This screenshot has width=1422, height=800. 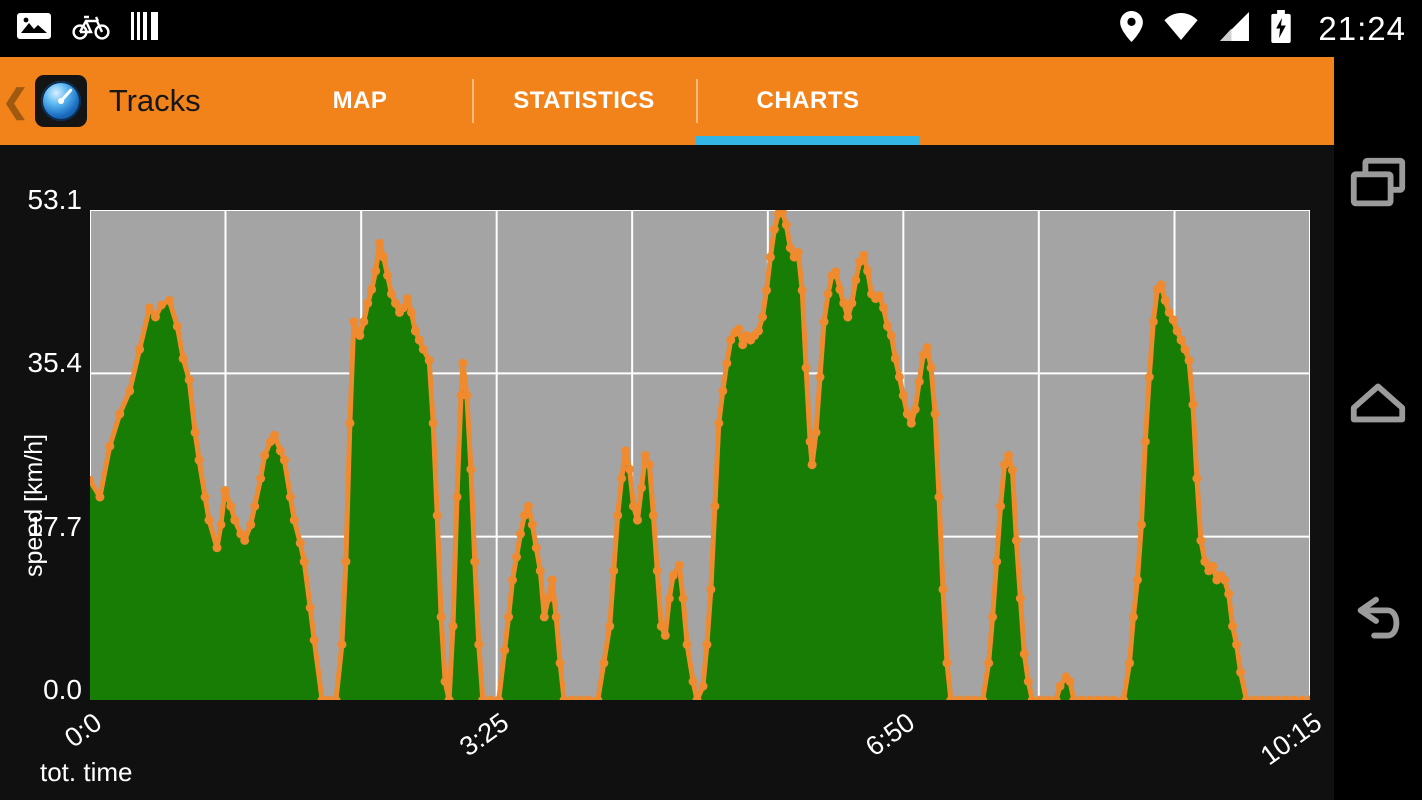 What do you see at coordinates (1132, 28) in the screenshot?
I see `location-icon` at bounding box center [1132, 28].